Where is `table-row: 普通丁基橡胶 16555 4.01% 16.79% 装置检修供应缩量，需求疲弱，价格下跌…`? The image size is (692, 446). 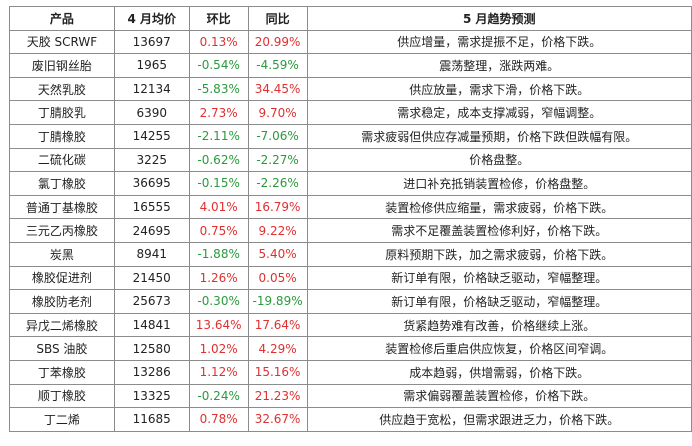
table-row: 普通丁基橡胶 16555 4.01% 16.79% 装置检修供应缩量，需求疲弱，价格下跌… is located at coordinates (350, 207).